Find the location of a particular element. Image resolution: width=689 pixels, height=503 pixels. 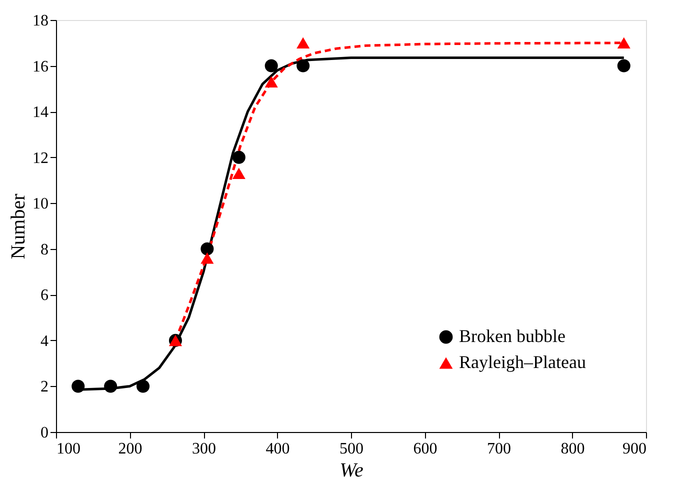

y-tick-label: 6 is located at coordinates (44, 295).